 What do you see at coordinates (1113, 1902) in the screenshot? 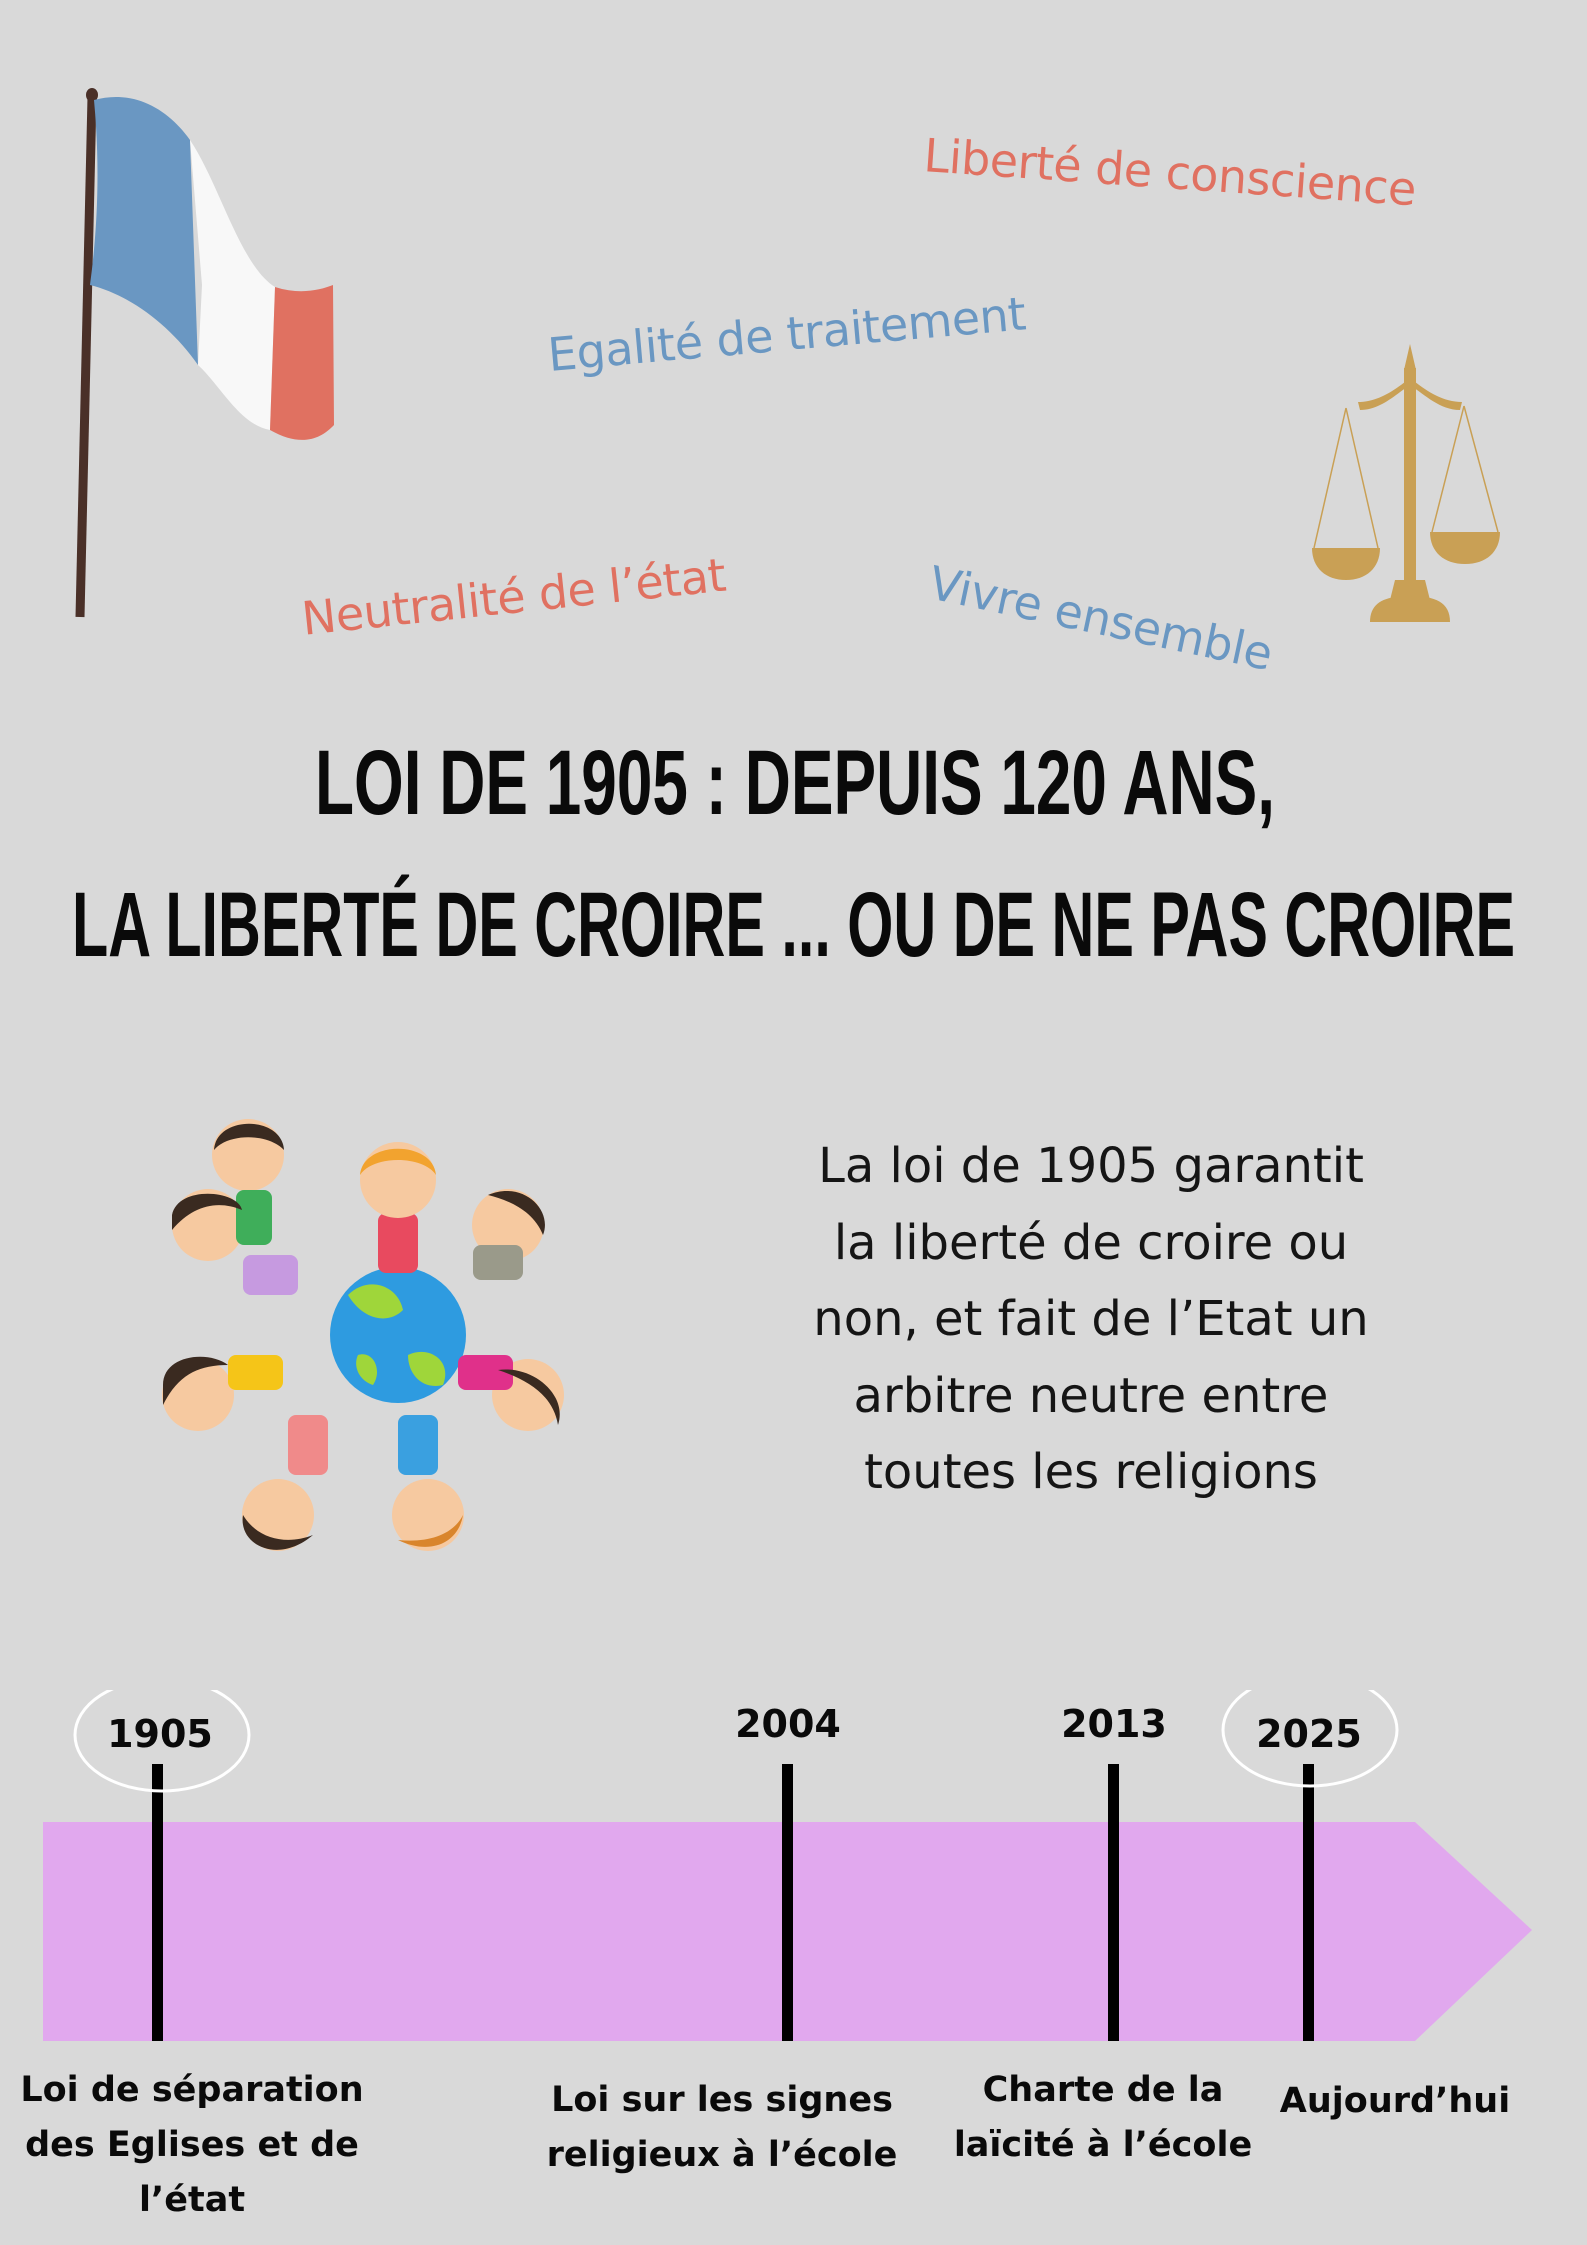
I see `timeline-tick-2013` at bounding box center [1113, 1902].